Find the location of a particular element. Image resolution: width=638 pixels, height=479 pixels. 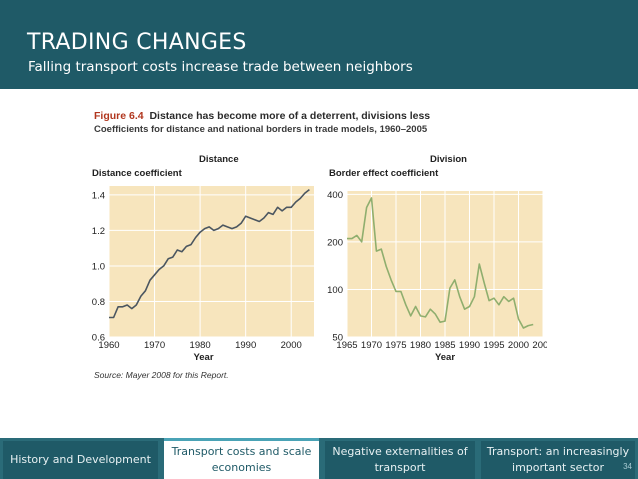

division-panel-title: Division is located at coordinates (448, 159).